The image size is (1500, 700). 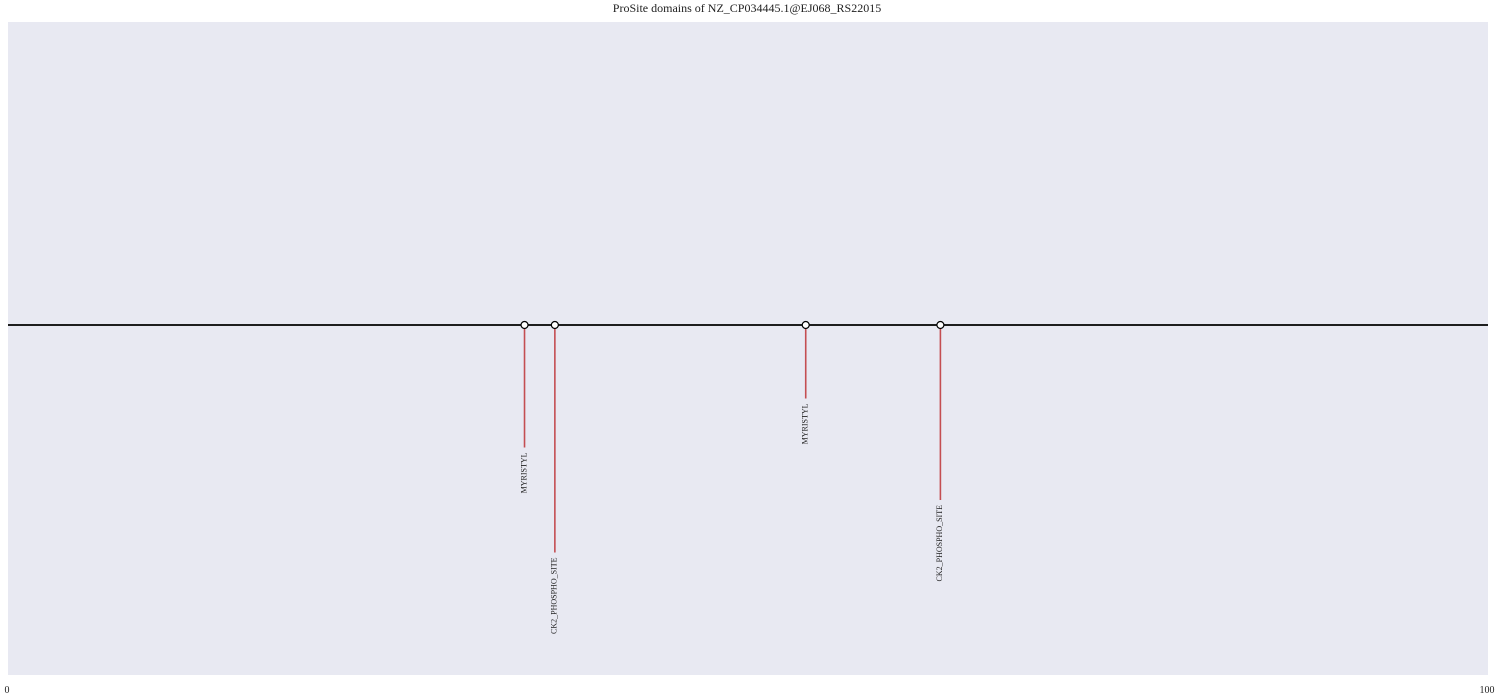 What do you see at coordinates (7, 690) in the screenshot?
I see `x-tick-label-start: 0` at bounding box center [7, 690].